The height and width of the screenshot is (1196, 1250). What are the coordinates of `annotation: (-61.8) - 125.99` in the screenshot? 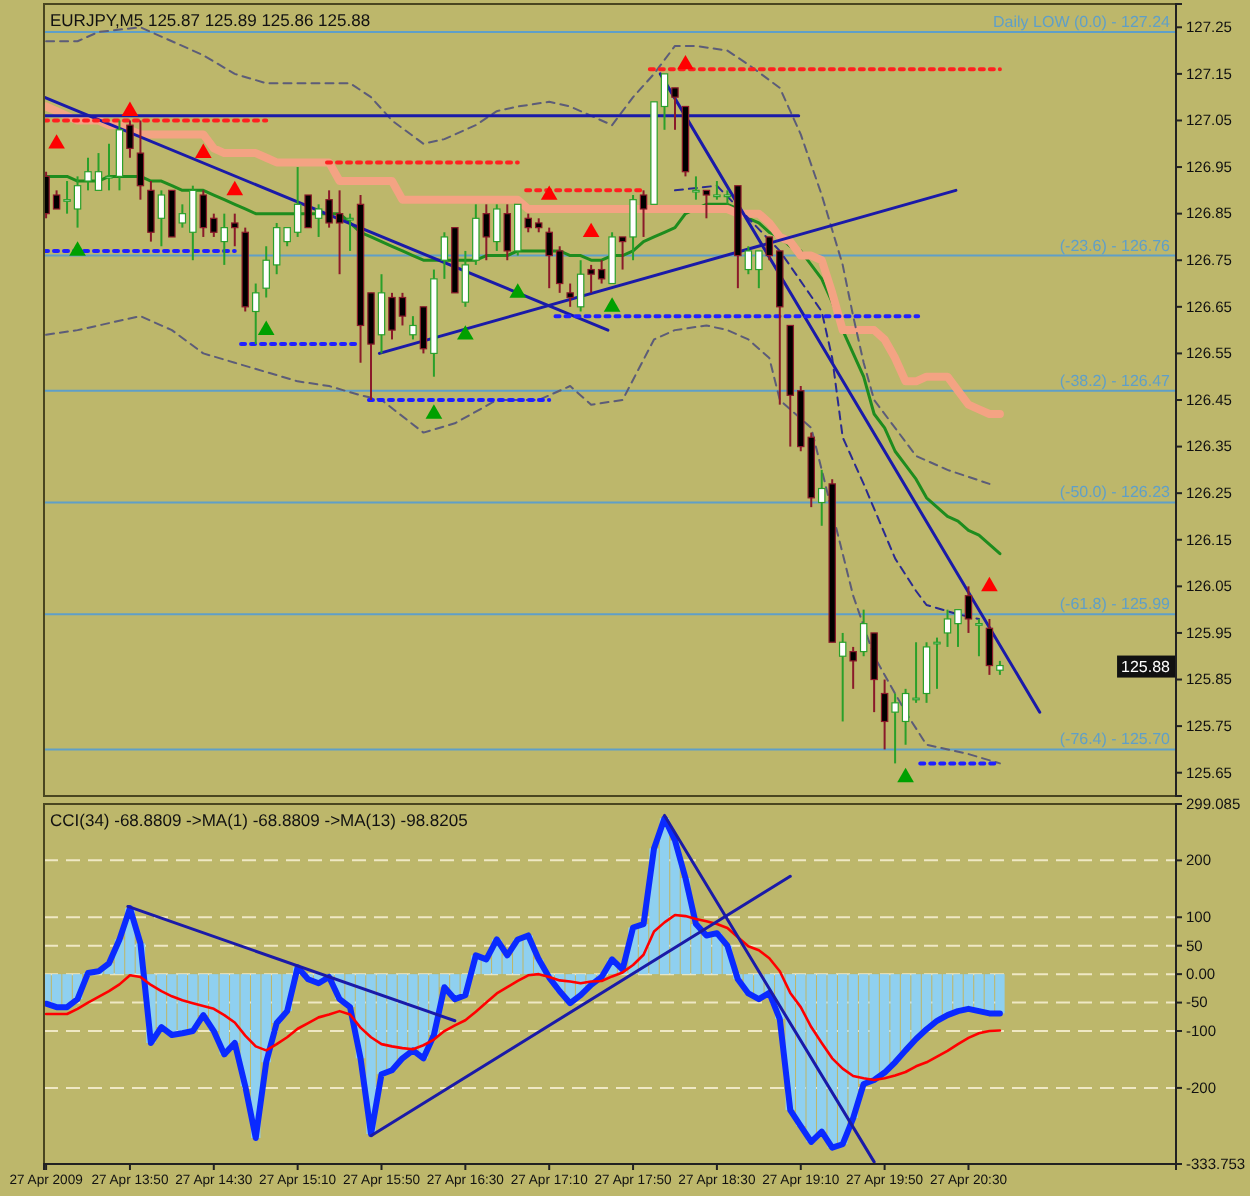 It's located at (1115, 604).